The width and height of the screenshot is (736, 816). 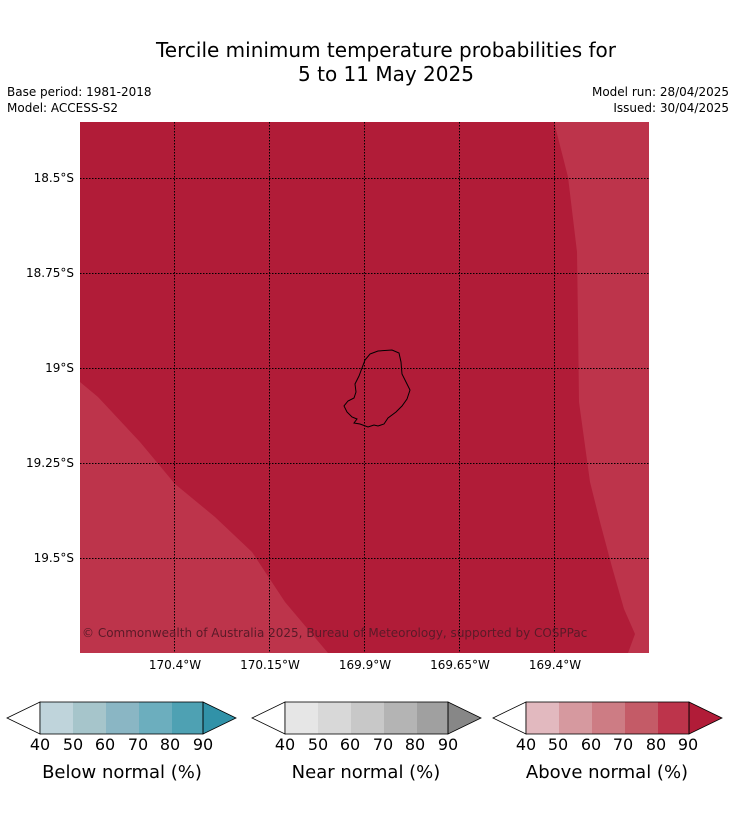 I want to click on region-above-80-southwest, so click(x=204, y=517).